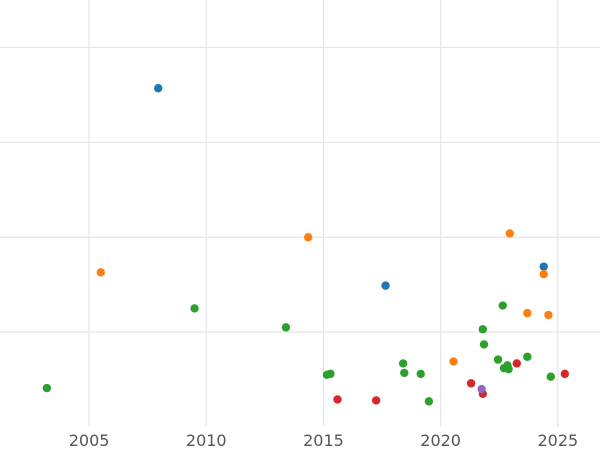 The image size is (600, 450). I want to click on x-tick-label: 2020, so click(440, 440).